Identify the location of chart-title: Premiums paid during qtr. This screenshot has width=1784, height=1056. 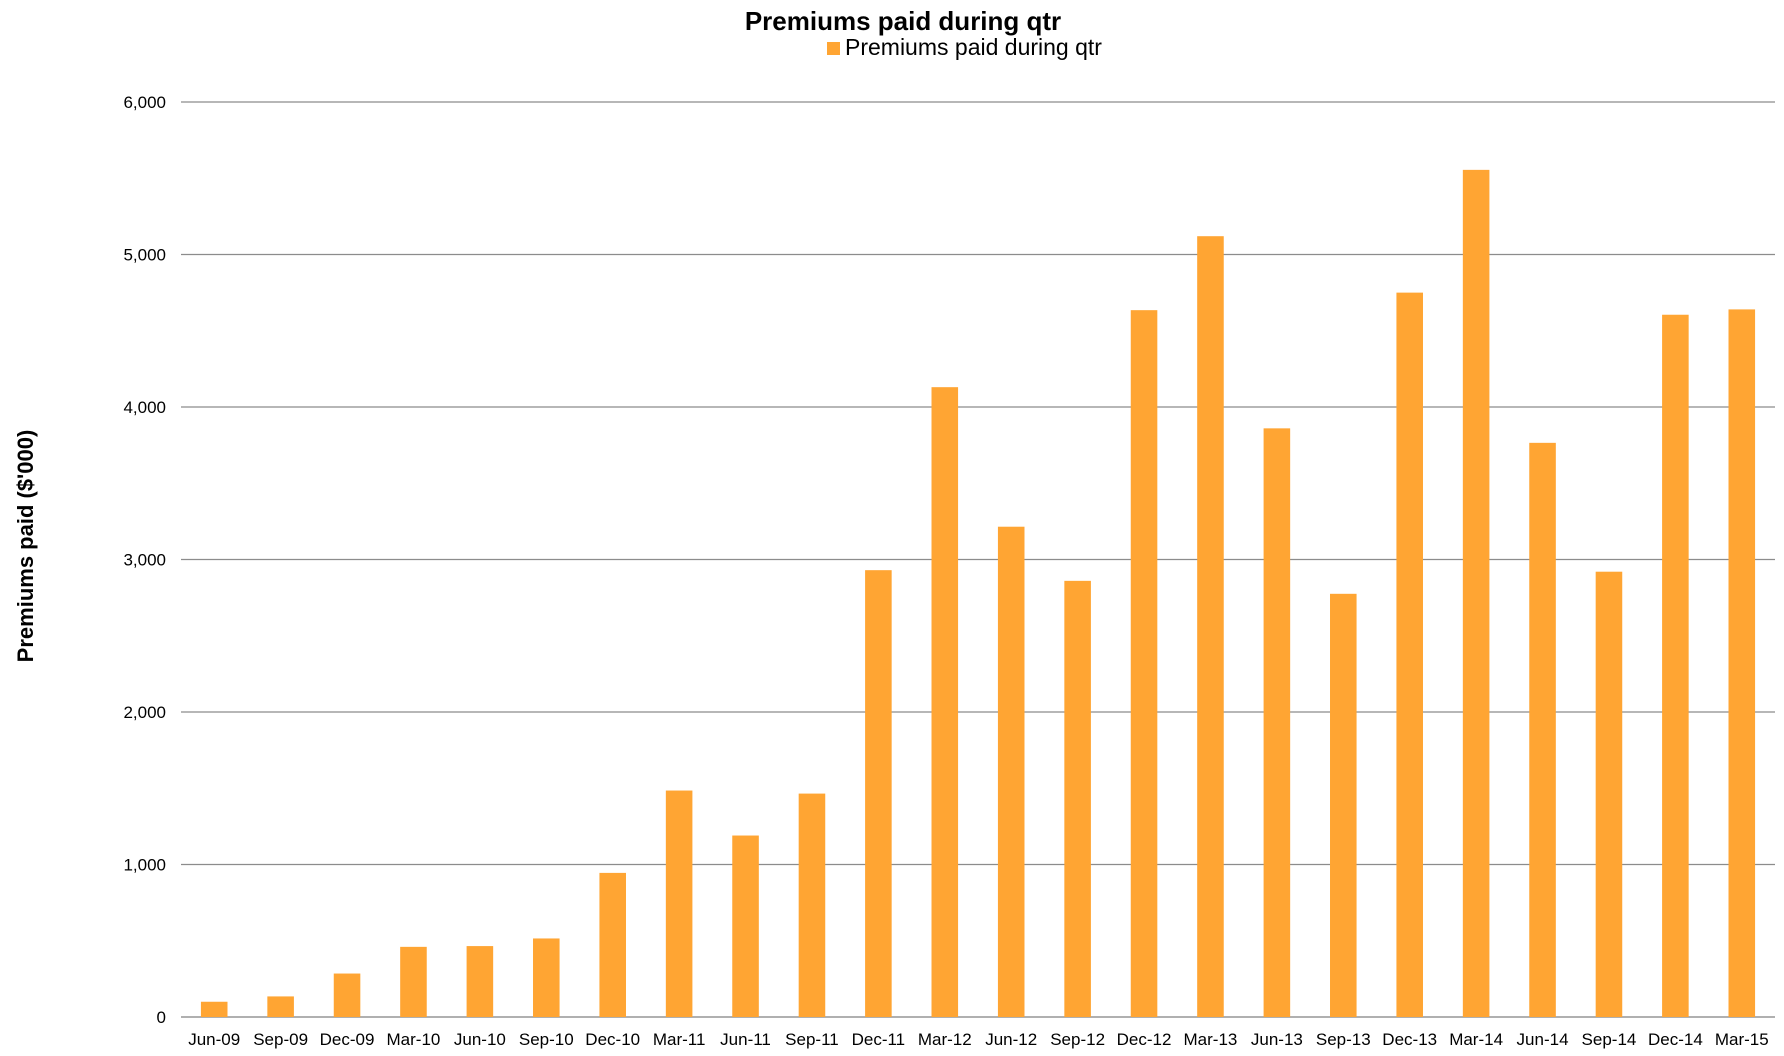
(903, 21).